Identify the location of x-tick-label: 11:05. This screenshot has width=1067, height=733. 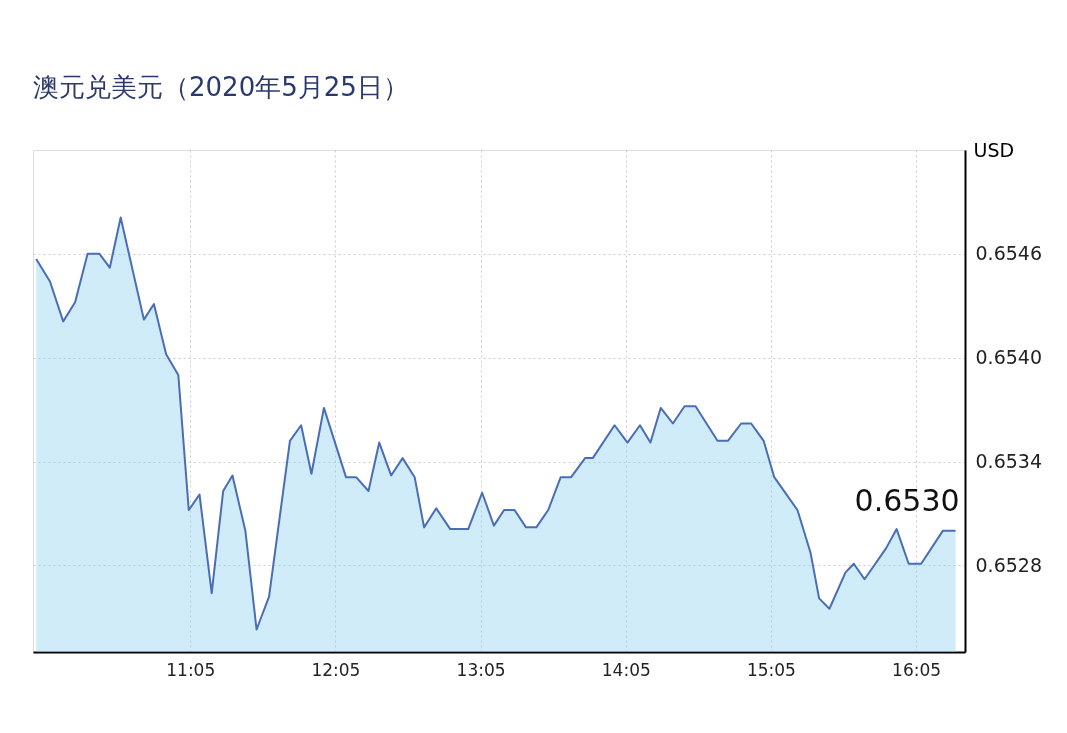
(191, 669).